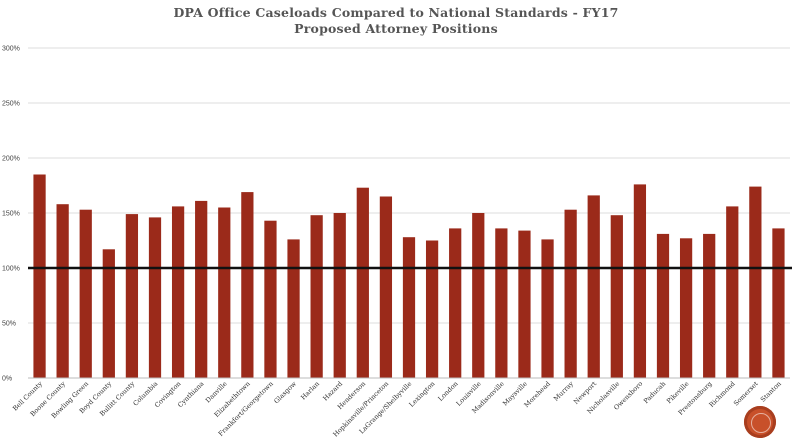 This screenshot has width=792, height=445. I want to click on chart-subtitle: Proposed Attorney Positions, so click(396, 28).